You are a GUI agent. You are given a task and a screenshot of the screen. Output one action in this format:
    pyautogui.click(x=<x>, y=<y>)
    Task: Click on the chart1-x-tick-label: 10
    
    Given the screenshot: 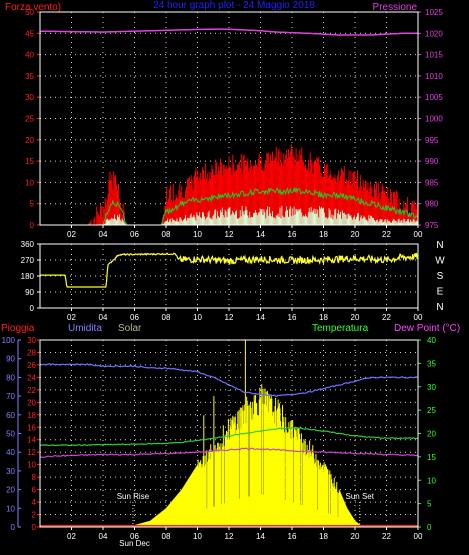 What is the action you would take?
    pyautogui.click(x=197, y=234)
    